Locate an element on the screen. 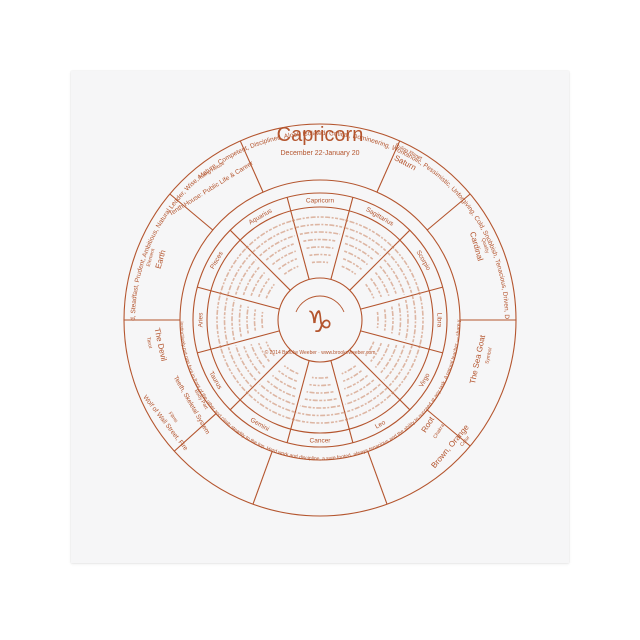 This screenshot has height=640, width=640. films: Wolf of Wall Street, Fire is located at coordinates (165, 423).